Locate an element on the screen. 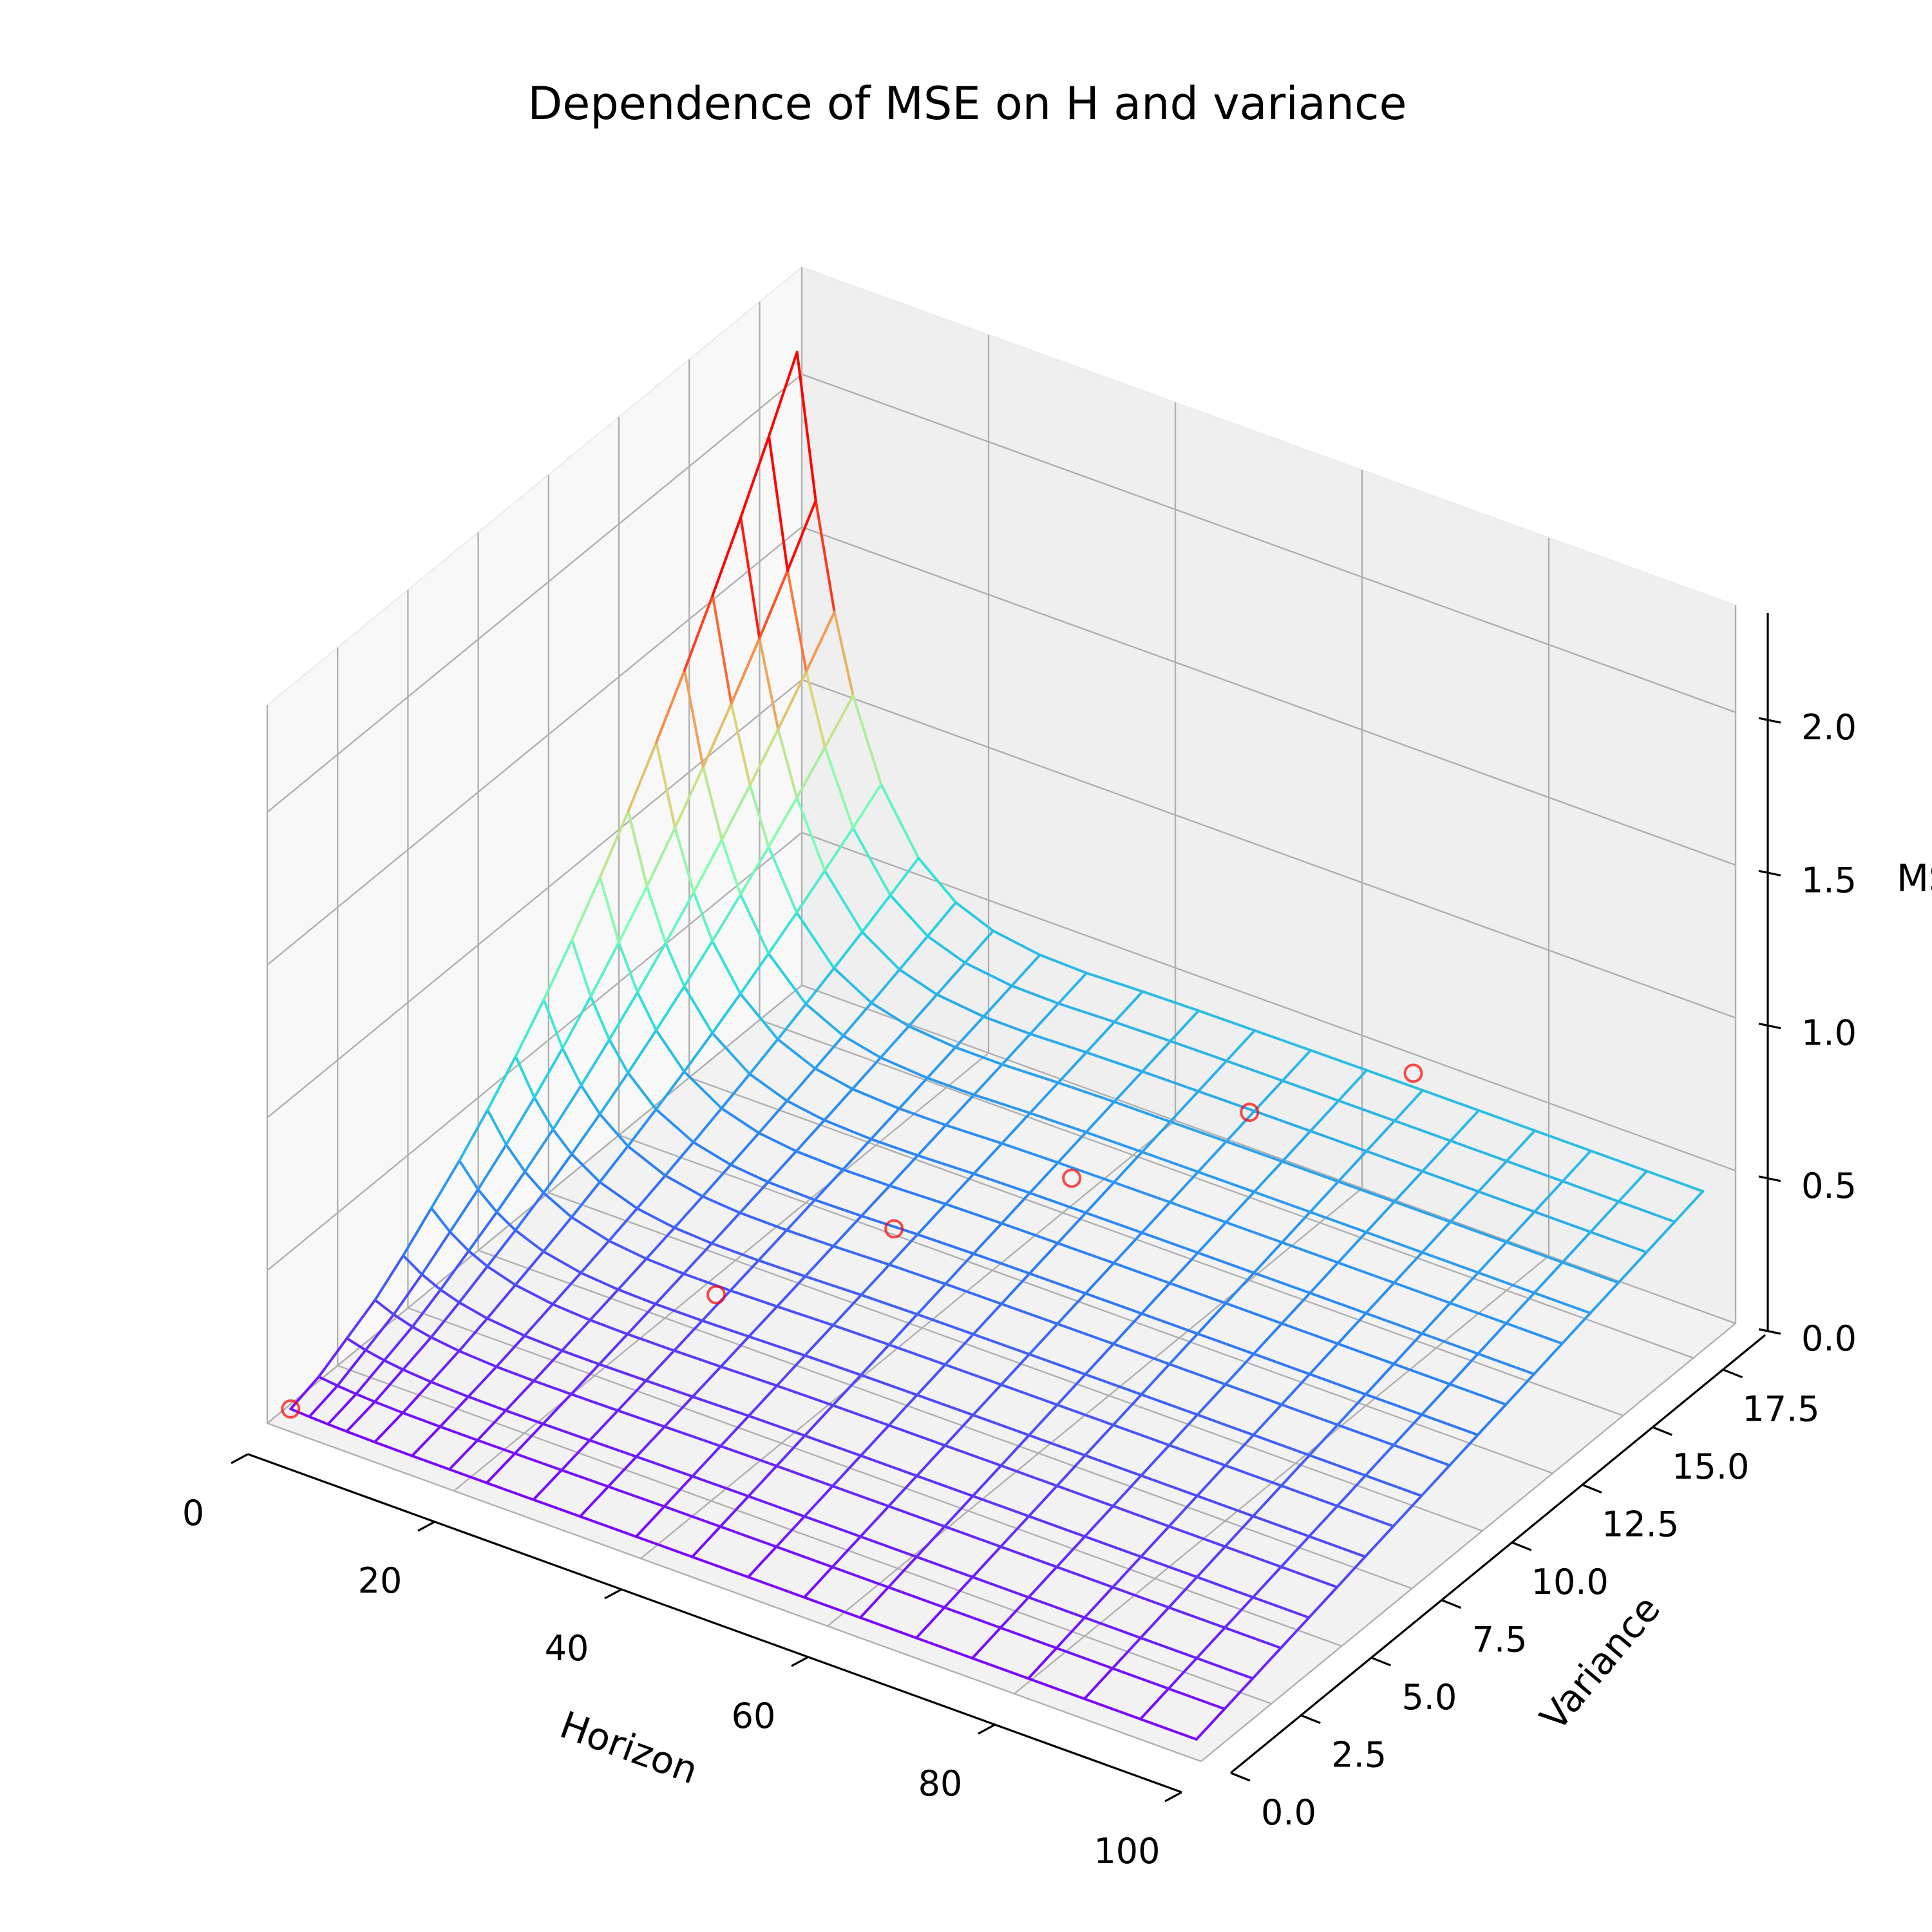  grid-line-y-floor is located at coordinates (1015, 1362).